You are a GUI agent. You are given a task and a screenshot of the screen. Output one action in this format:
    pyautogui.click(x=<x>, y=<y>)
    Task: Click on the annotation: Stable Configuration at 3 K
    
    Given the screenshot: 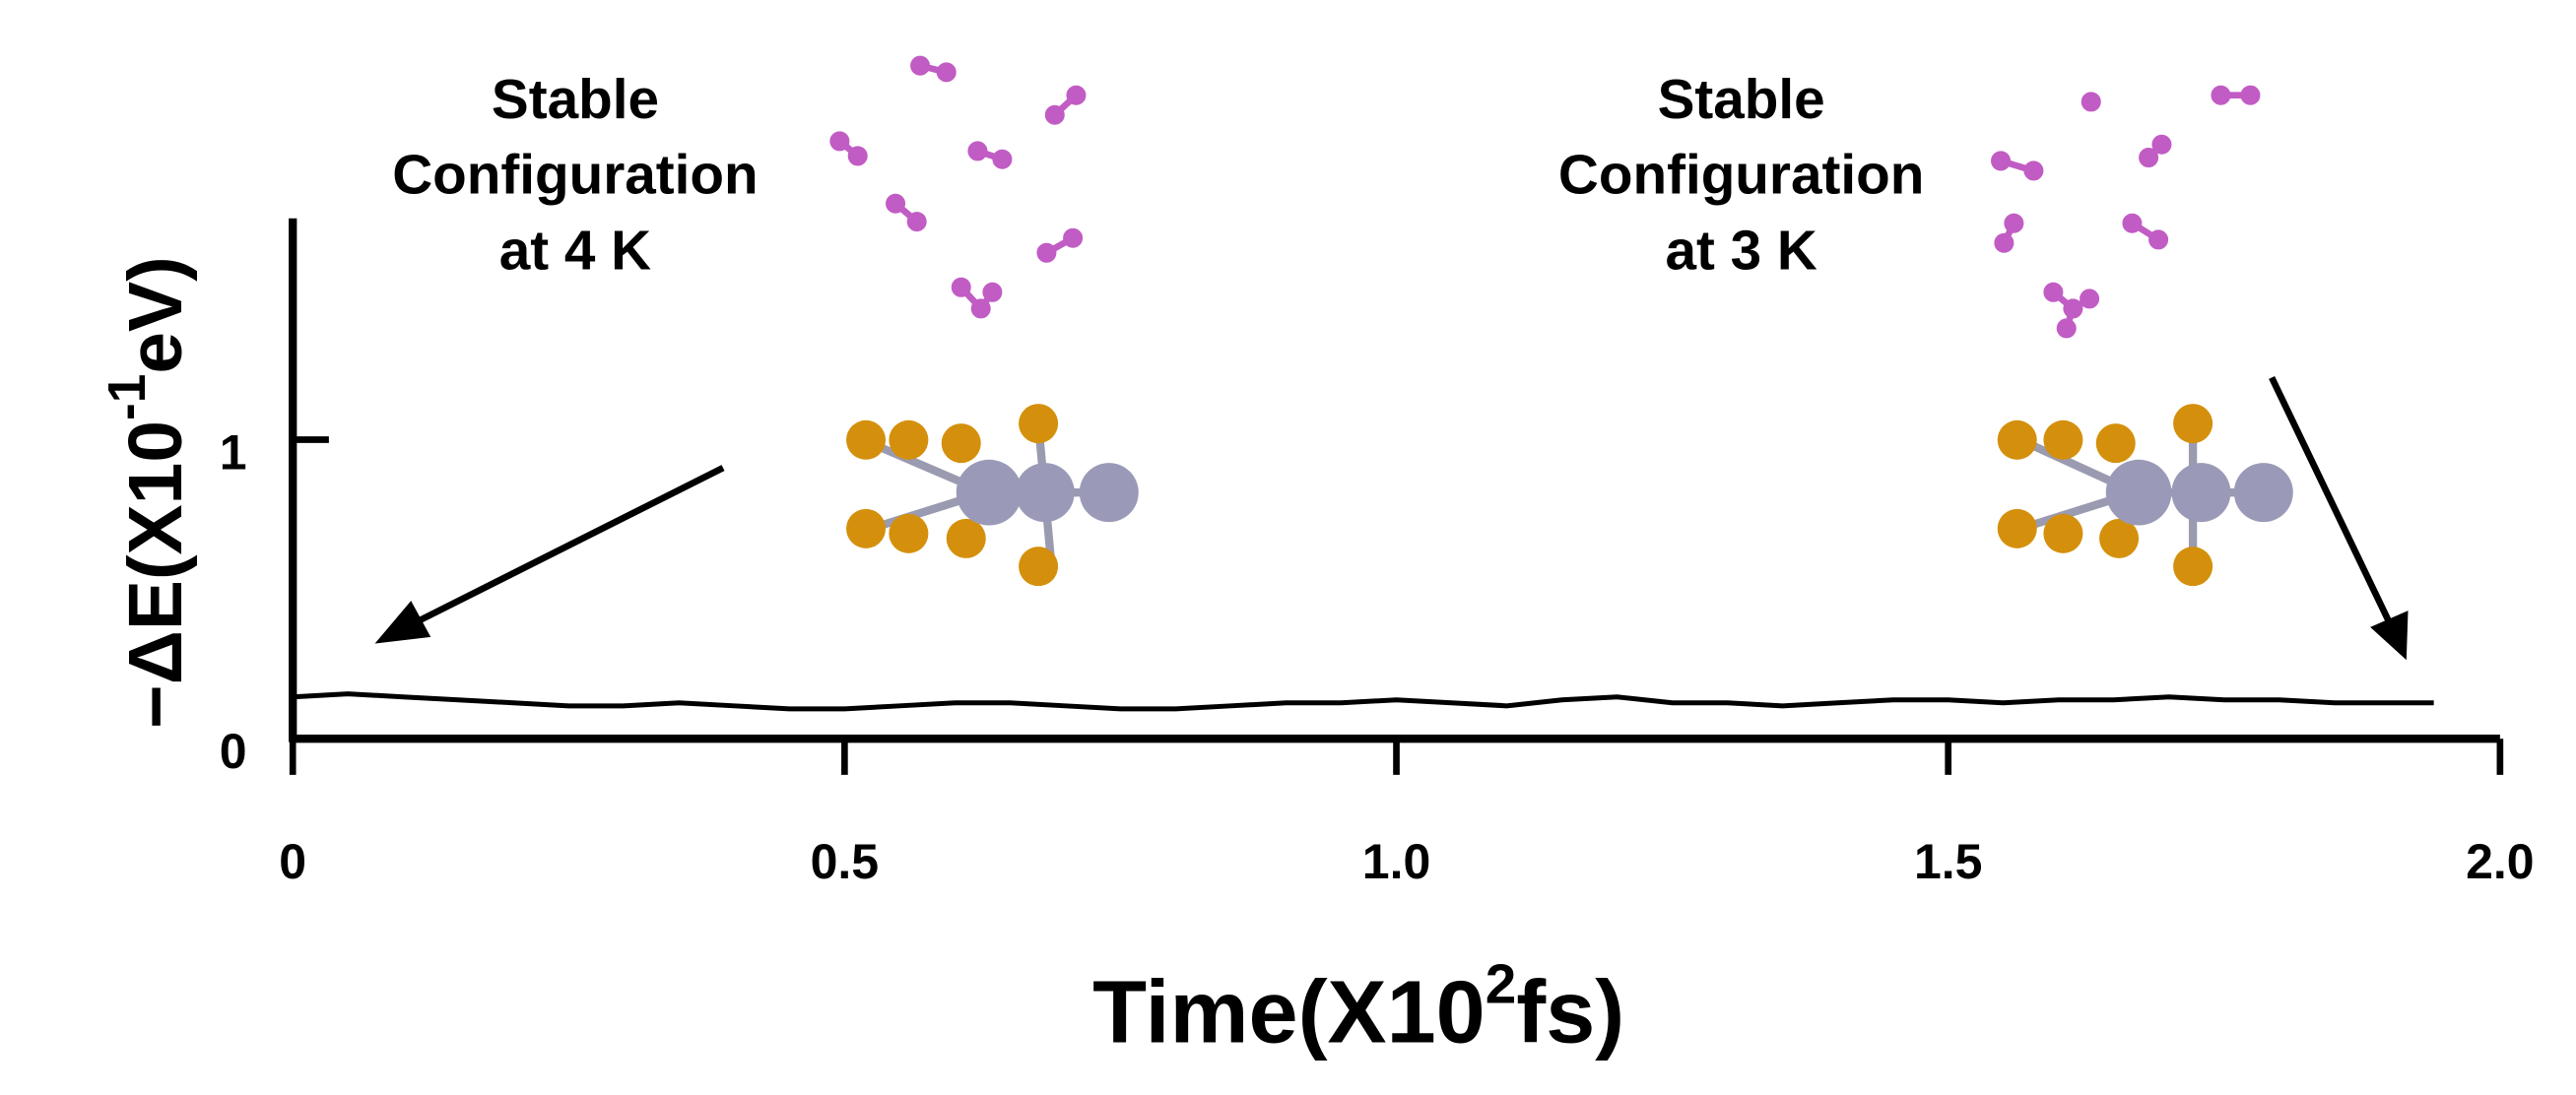 What is the action you would take?
    pyautogui.click(x=1741, y=175)
    